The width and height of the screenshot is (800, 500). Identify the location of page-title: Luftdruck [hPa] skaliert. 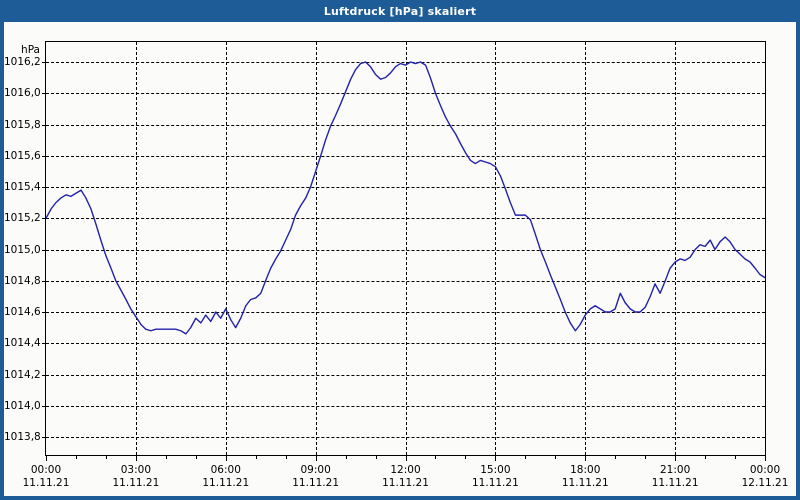
(400, 11).